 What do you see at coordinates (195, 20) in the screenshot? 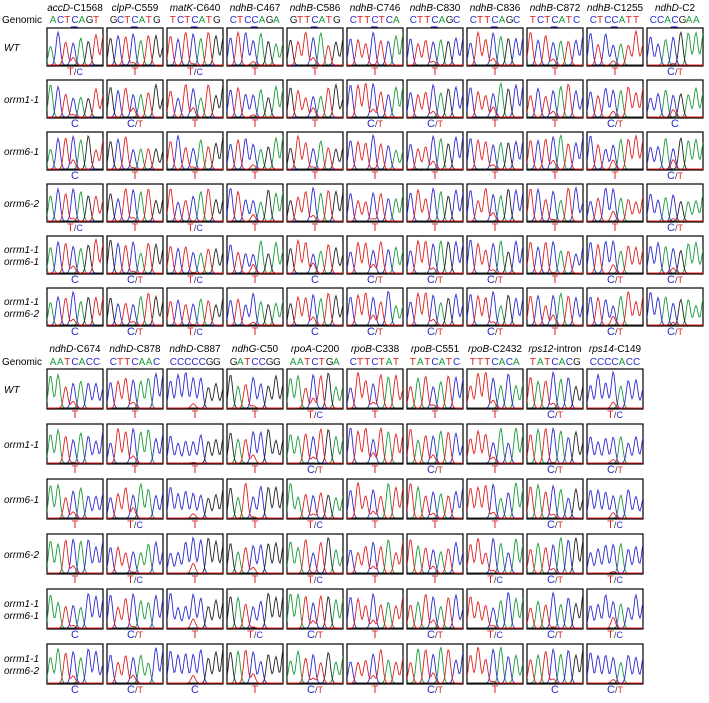
I see `genomic-sequence: TCTCATG` at bounding box center [195, 20].